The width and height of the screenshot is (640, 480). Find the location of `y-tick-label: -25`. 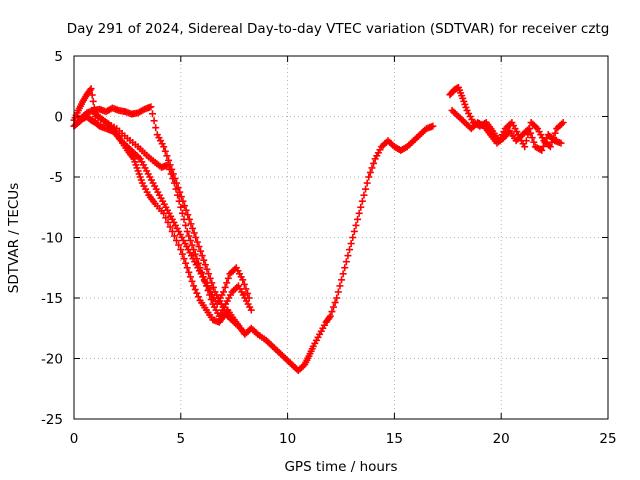

y-tick-label: -25 is located at coordinates (52, 420).